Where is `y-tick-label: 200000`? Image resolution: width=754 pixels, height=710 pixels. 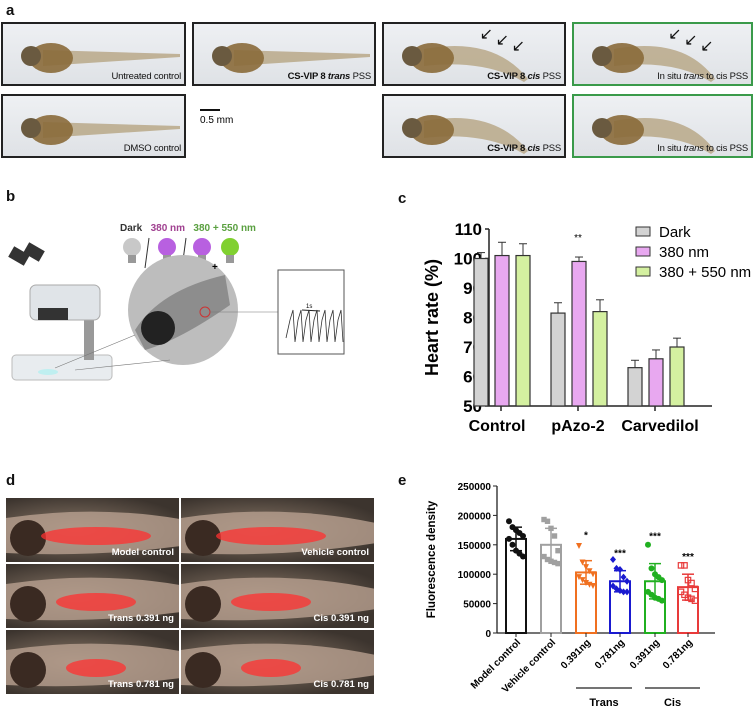 y-tick-label: 200000 is located at coordinates (475, 516).